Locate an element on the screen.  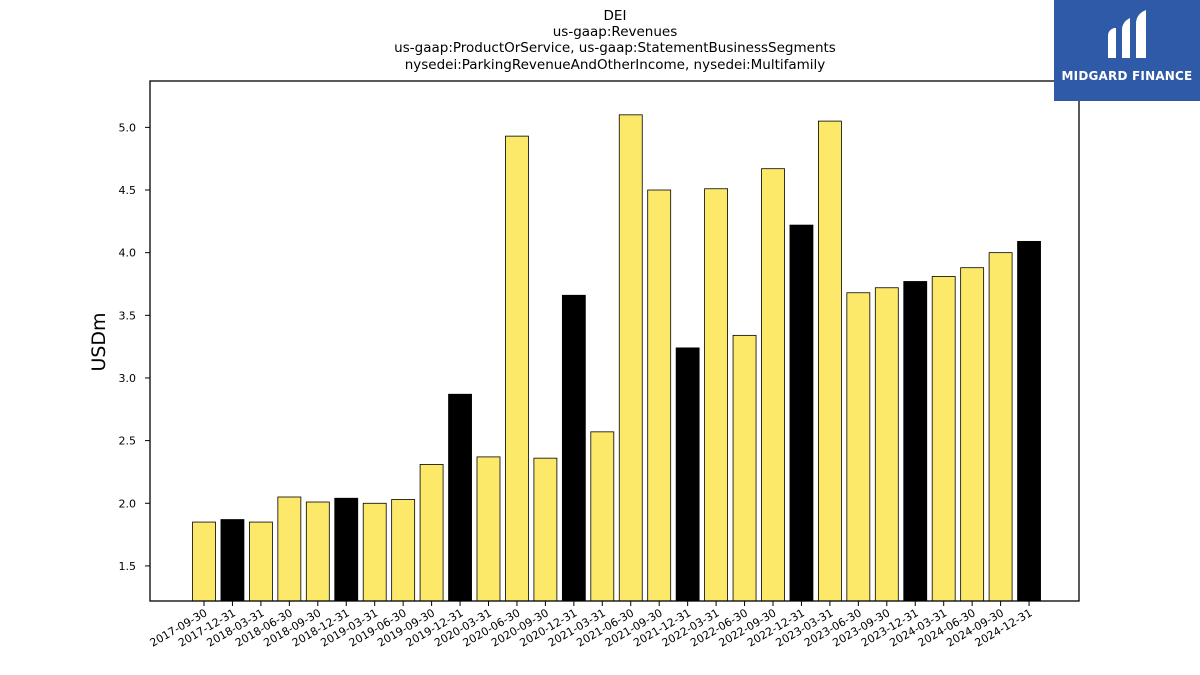
y-tick-label: 4.5 is located at coordinates (128, 190).